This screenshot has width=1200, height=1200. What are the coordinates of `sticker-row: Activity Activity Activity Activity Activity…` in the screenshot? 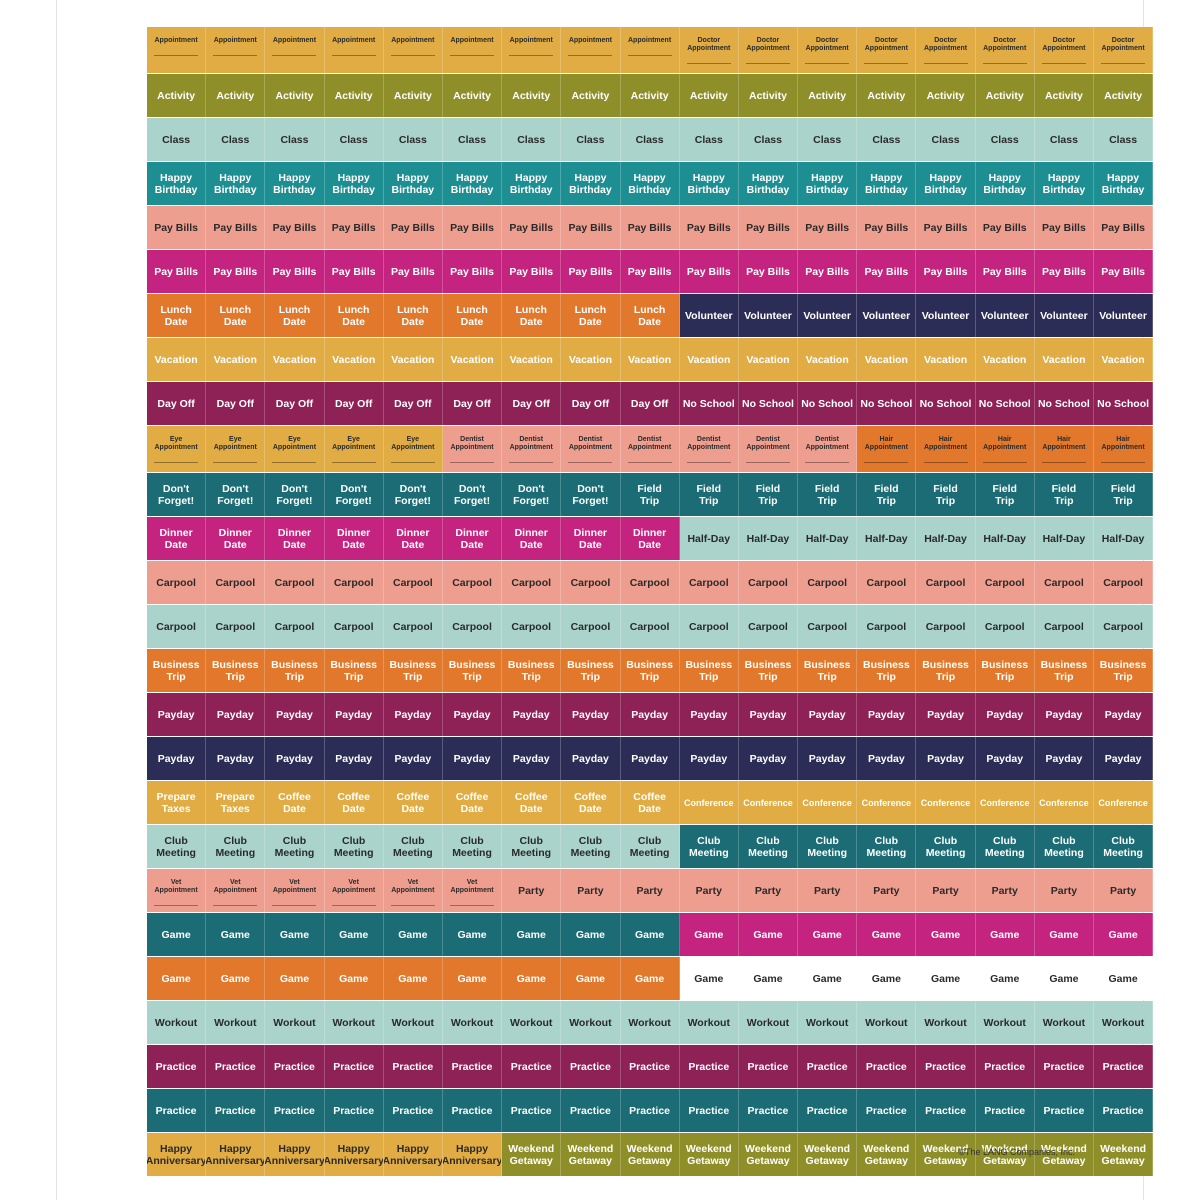 It's located at (659, 95).